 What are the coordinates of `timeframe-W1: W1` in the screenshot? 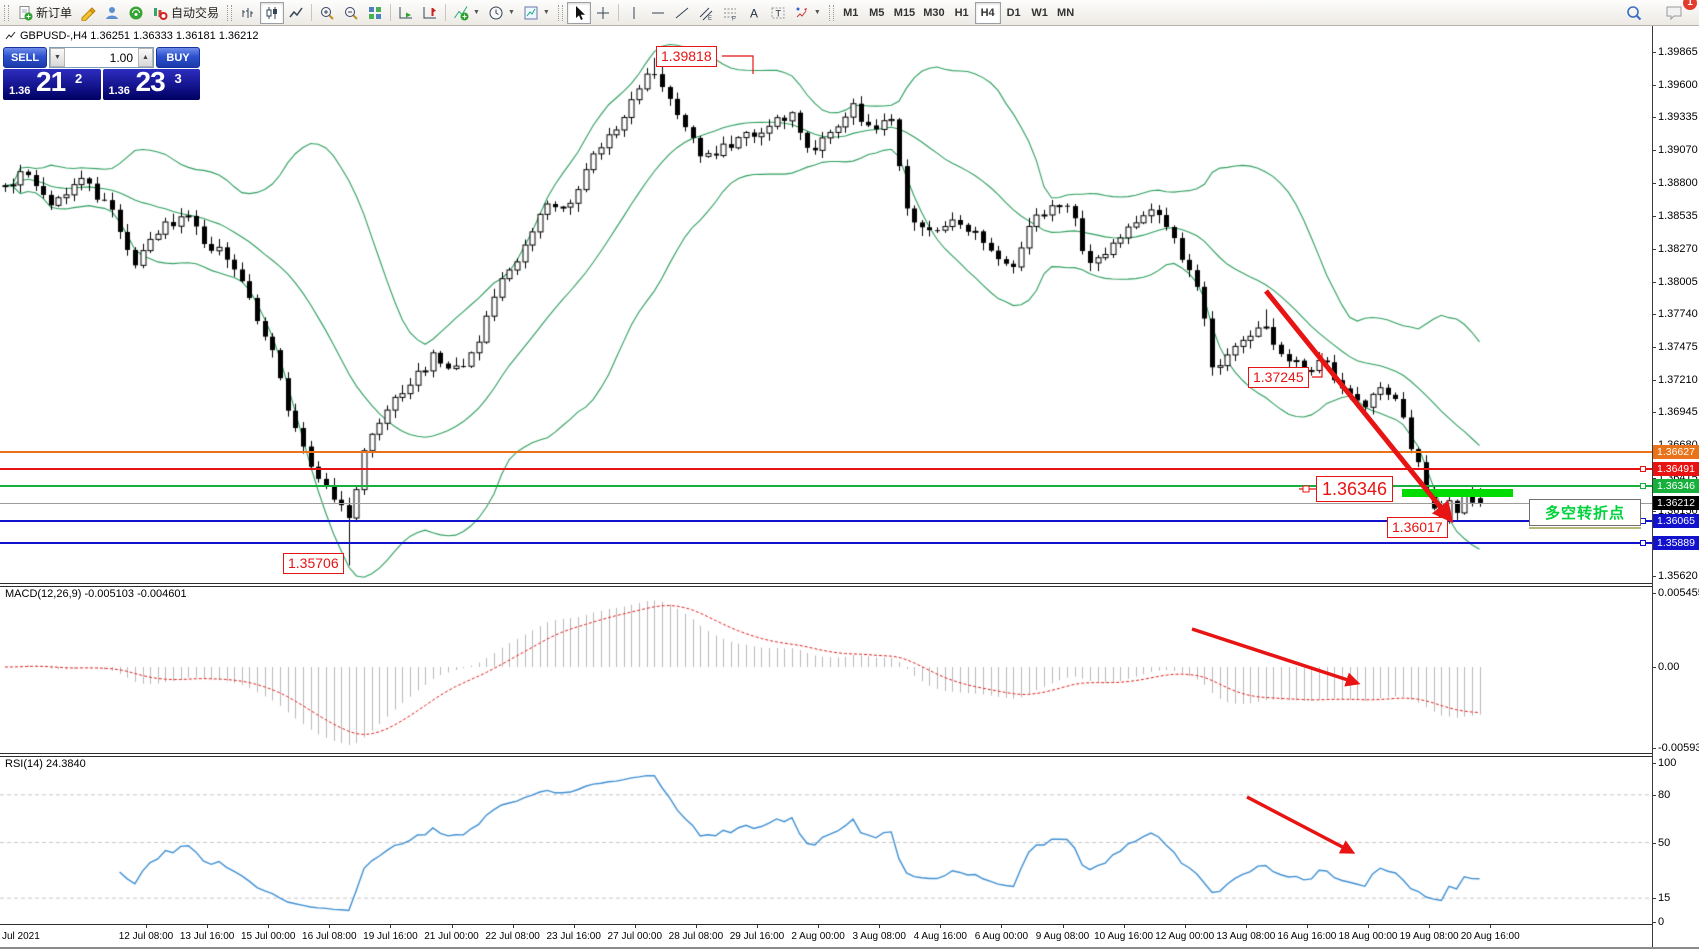 It's located at (1040, 13).